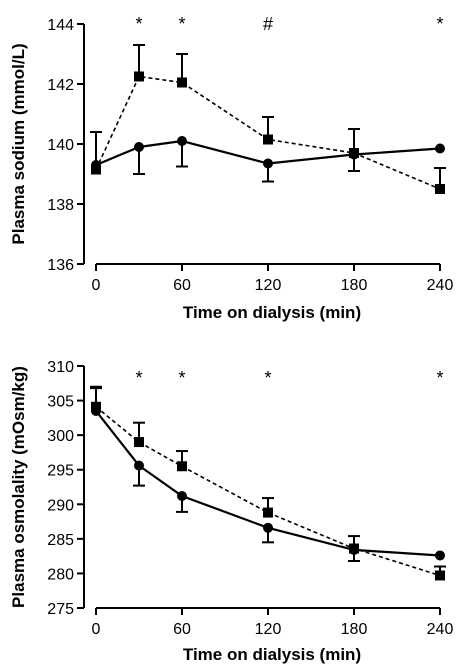  Describe the element at coordinates (60, 436) in the screenshot. I see `y-tick-label: 300` at that location.